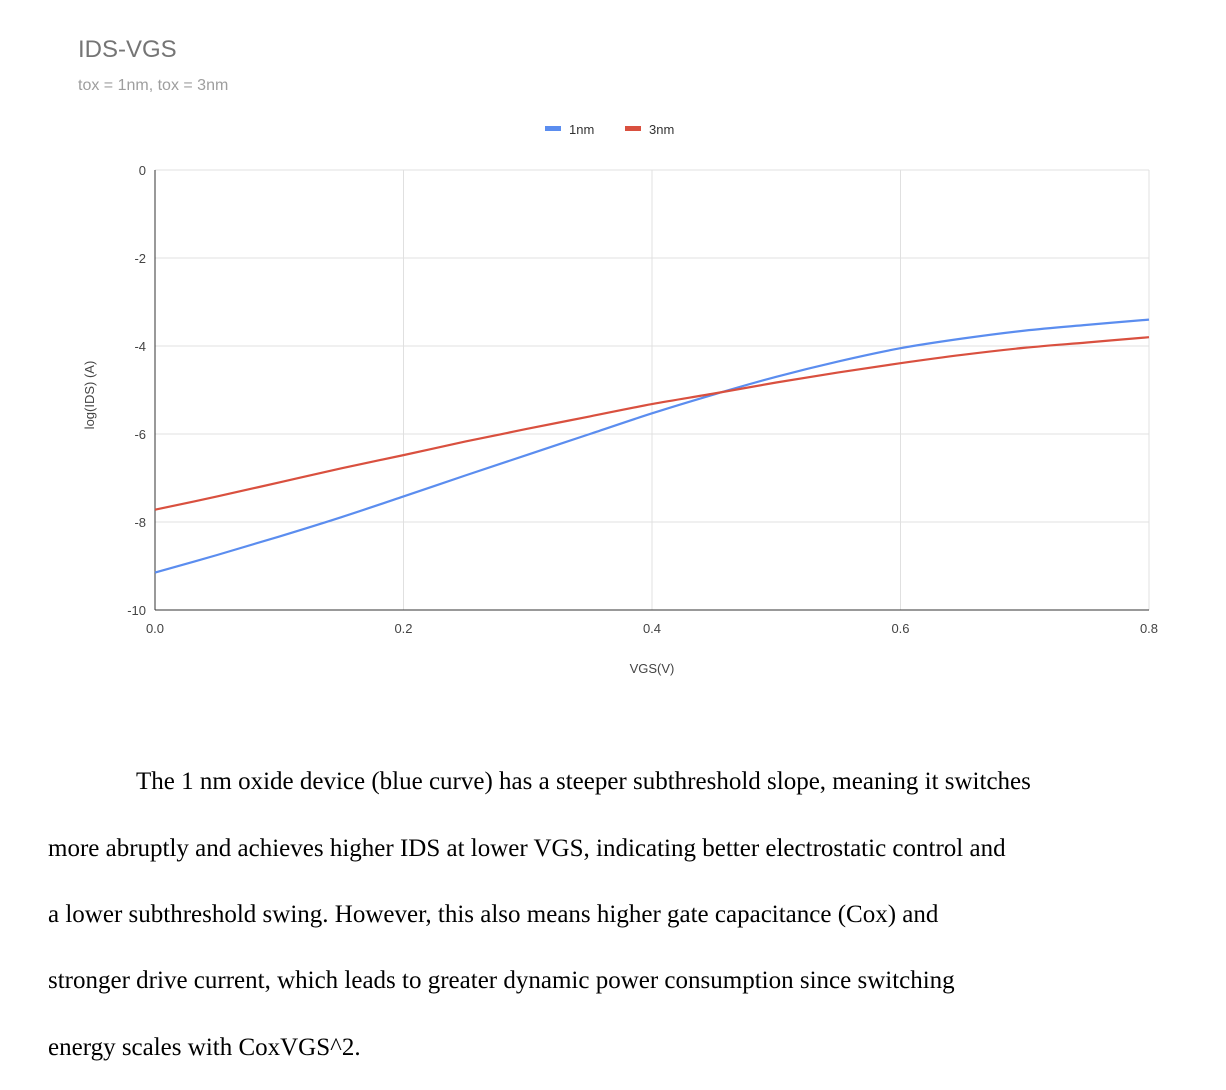 This screenshot has height=1090, width=1226. What do you see at coordinates (127, 49) in the screenshot?
I see `chart-title: IDS-VGS` at bounding box center [127, 49].